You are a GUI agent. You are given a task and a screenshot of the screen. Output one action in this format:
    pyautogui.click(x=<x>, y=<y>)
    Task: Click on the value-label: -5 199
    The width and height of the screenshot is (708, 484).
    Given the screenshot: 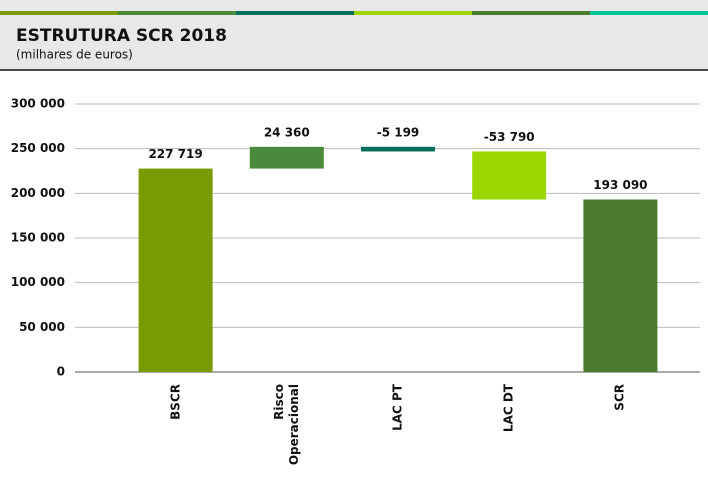 What is the action you would take?
    pyautogui.click(x=398, y=132)
    